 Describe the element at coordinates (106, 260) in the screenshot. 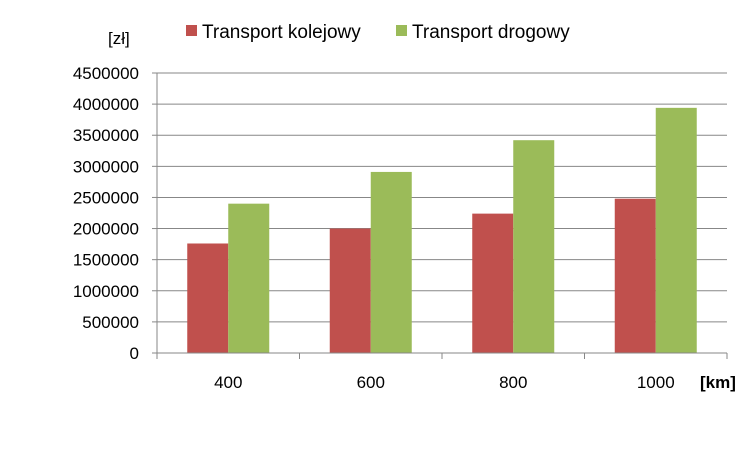

I see `y-tick-label: 1500000` at that location.